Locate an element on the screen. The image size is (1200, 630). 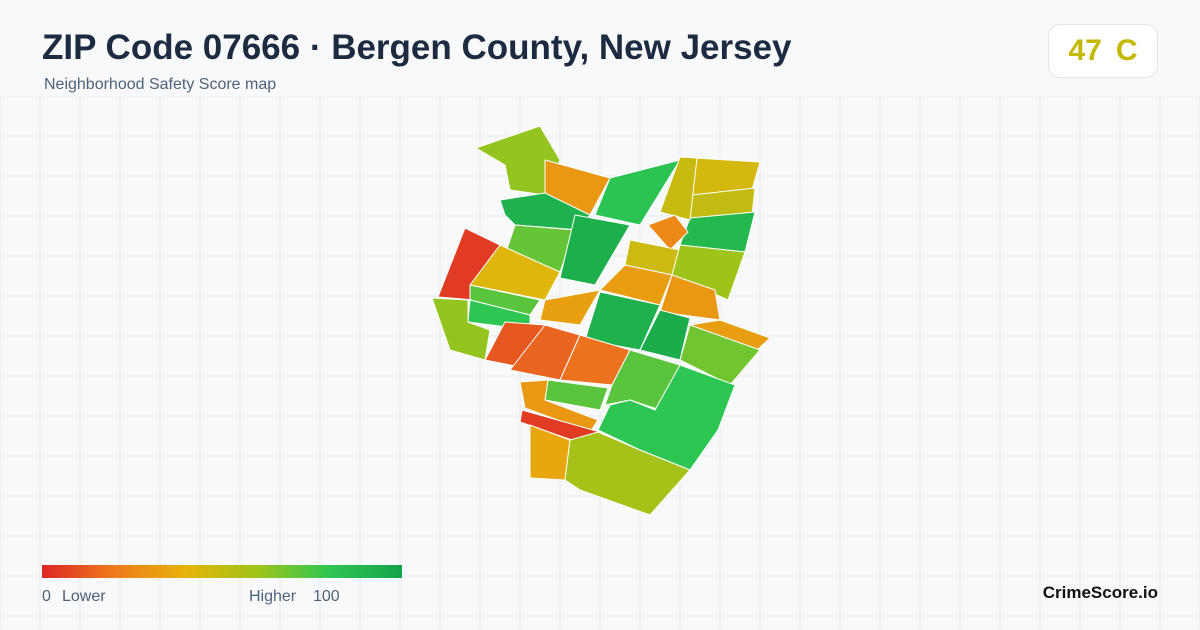
legend-gradient is located at coordinates (222, 571).